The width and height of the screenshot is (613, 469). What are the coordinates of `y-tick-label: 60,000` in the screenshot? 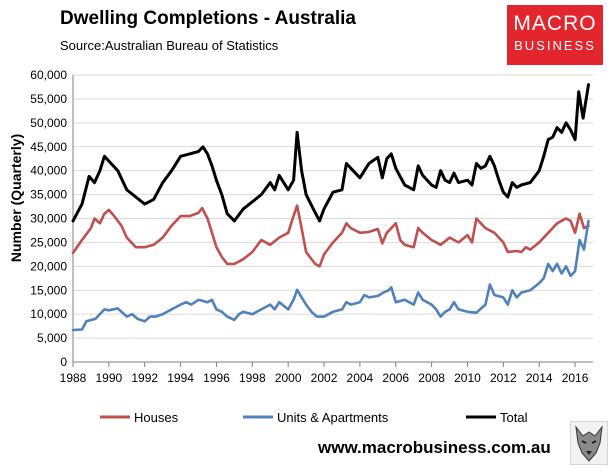 It's located at (48, 75).